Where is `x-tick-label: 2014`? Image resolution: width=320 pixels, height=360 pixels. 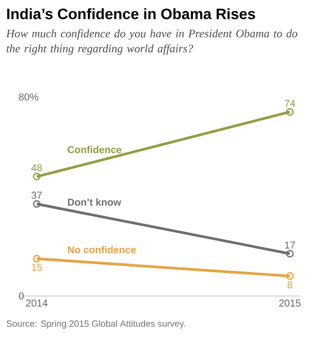
x-tick-label: 2014 is located at coordinates (37, 303).